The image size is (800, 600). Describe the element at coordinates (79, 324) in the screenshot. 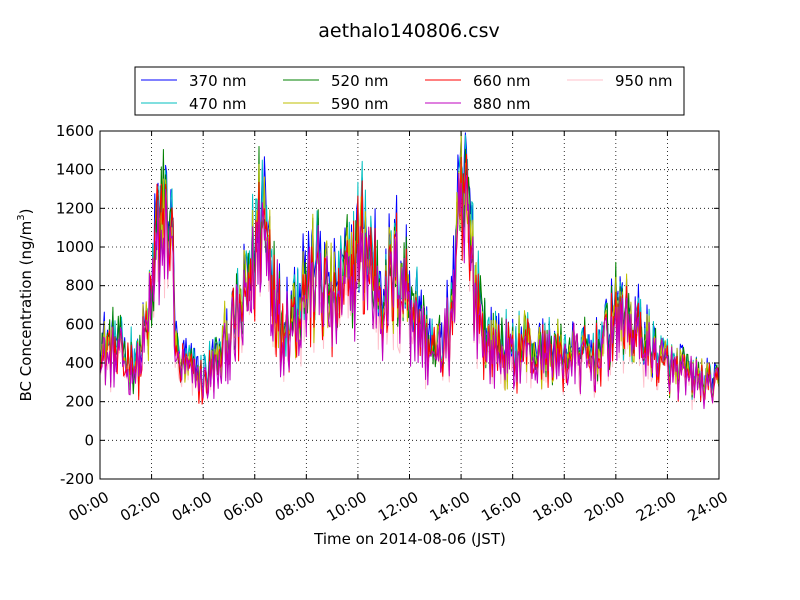

I see `y-tick-label: 600` at that location.